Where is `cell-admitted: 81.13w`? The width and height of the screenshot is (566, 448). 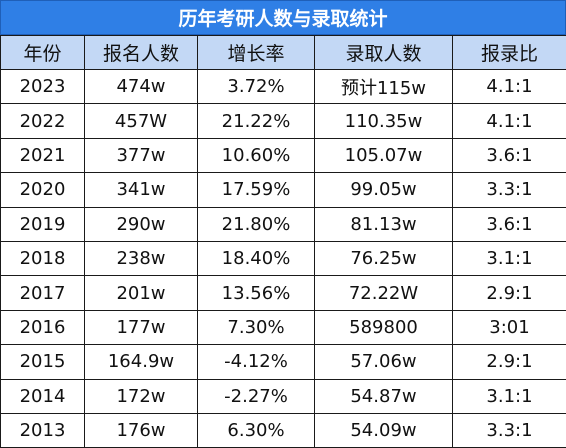 cell-admitted: 81.13w is located at coordinates (384, 224).